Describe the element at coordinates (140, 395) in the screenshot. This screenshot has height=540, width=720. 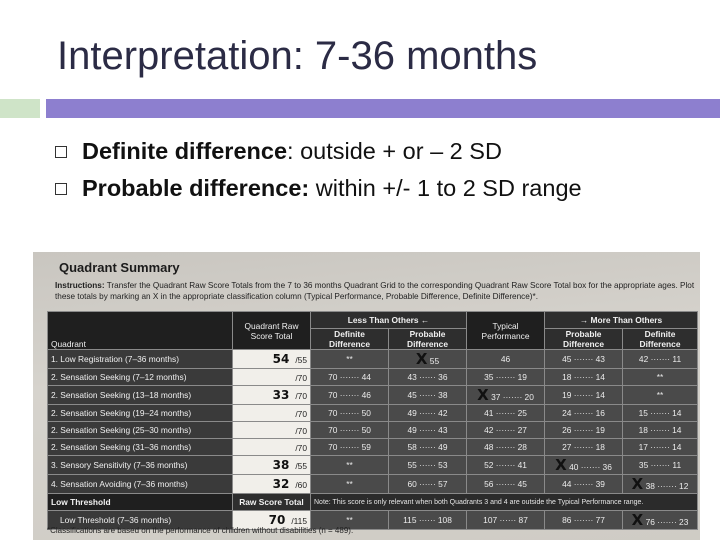
I see `row-label: 2. Sensation Seeking (13–18 months)` at that location.